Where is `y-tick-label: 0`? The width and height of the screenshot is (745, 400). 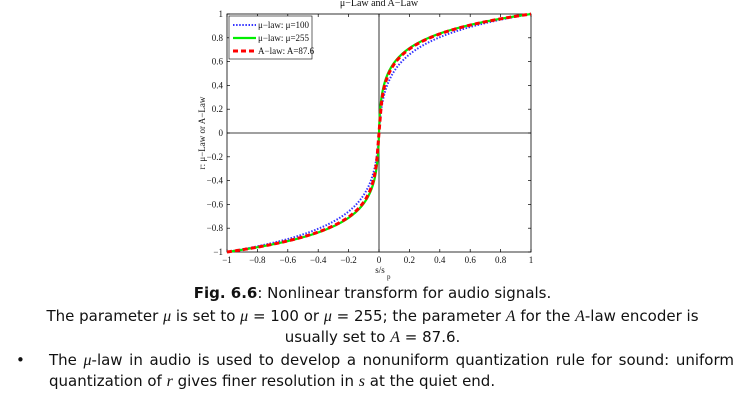 y-tick-label: 0 is located at coordinates (221, 133).